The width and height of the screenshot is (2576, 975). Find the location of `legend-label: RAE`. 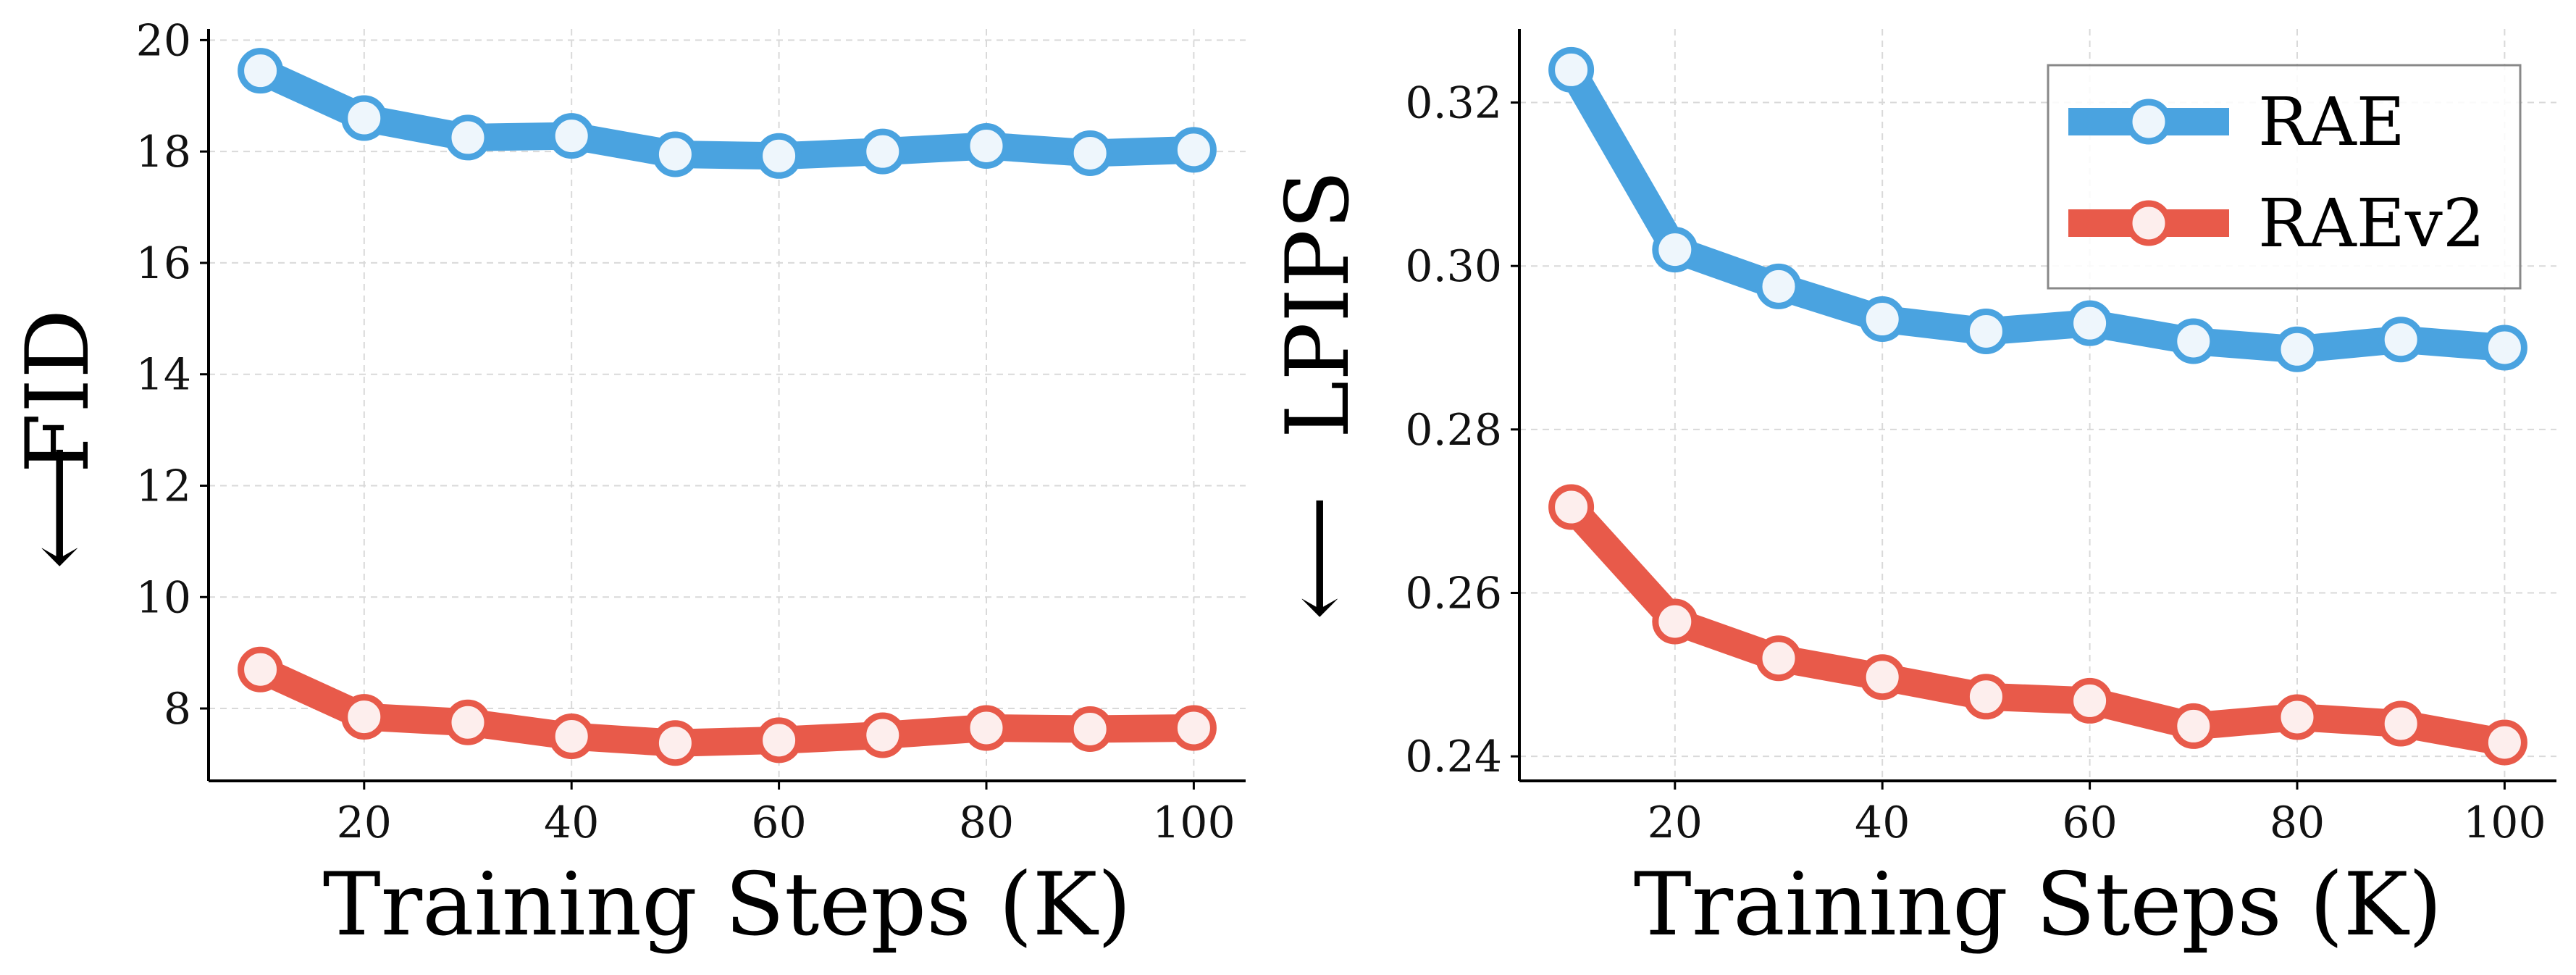

legend-label: RAE is located at coordinates (2331, 122).